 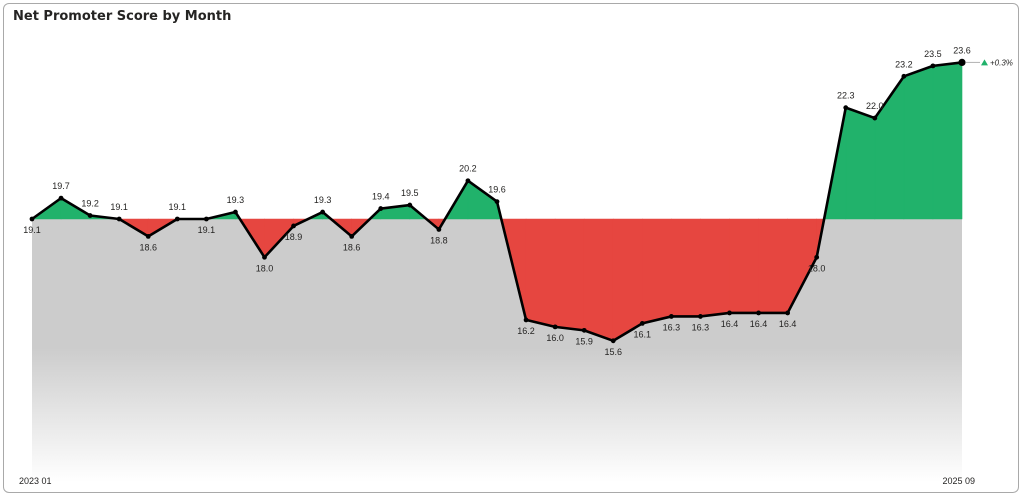 What do you see at coordinates (933, 54) in the screenshot?
I see `data-label: 23.5` at bounding box center [933, 54].